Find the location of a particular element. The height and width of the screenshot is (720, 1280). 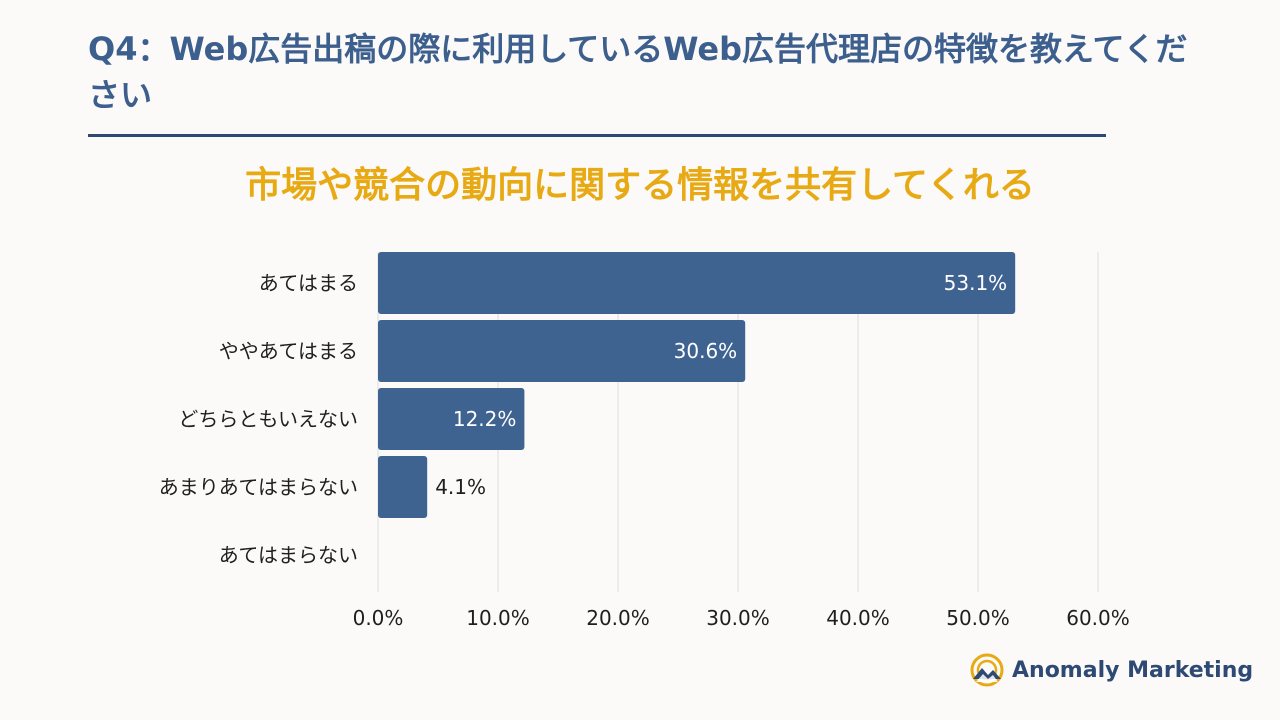

category-label: あてはまる is located at coordinates (308, 283).